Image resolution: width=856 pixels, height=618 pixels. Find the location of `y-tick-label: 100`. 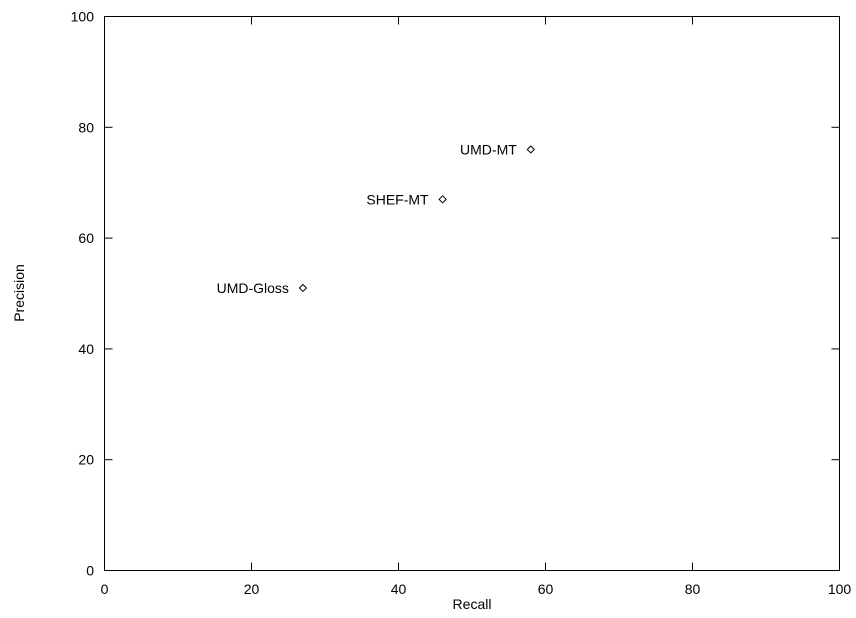

y-tick-label: 100 is located at coordinates (83, 17).